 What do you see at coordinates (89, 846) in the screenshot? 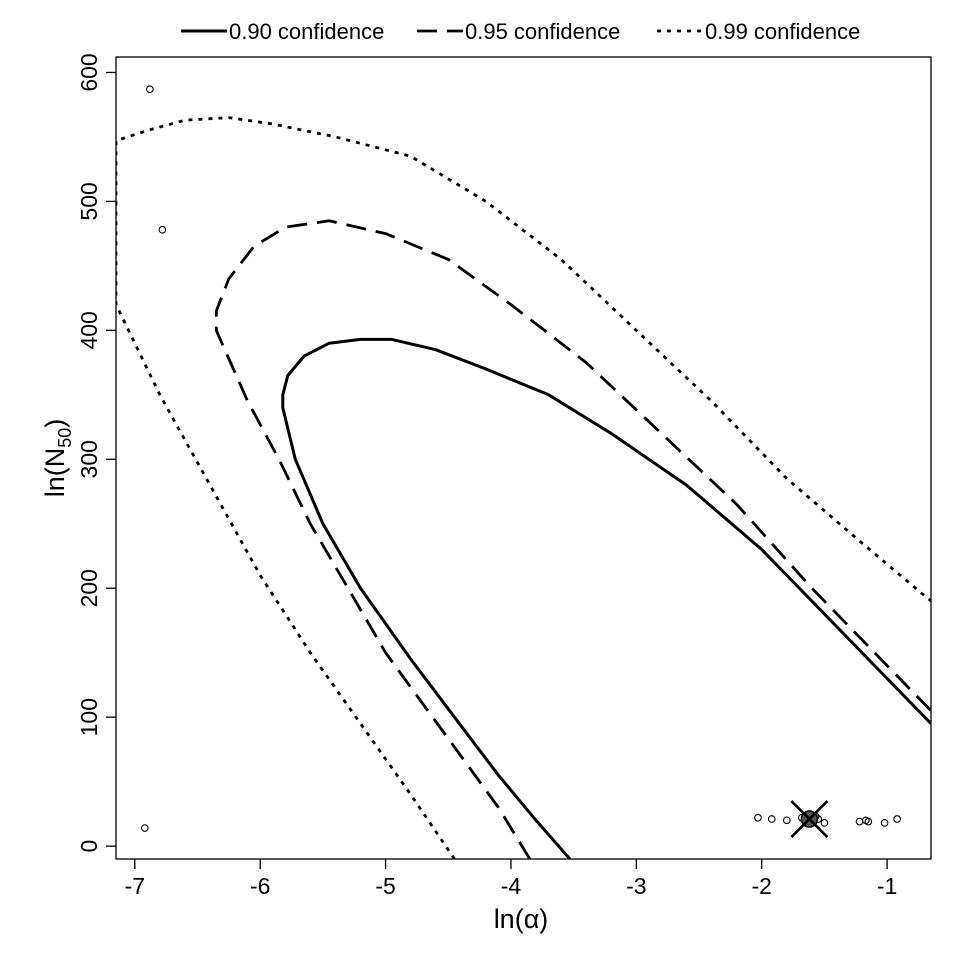
I see `y-tick-label: 0` at bounding box center [89, 846].